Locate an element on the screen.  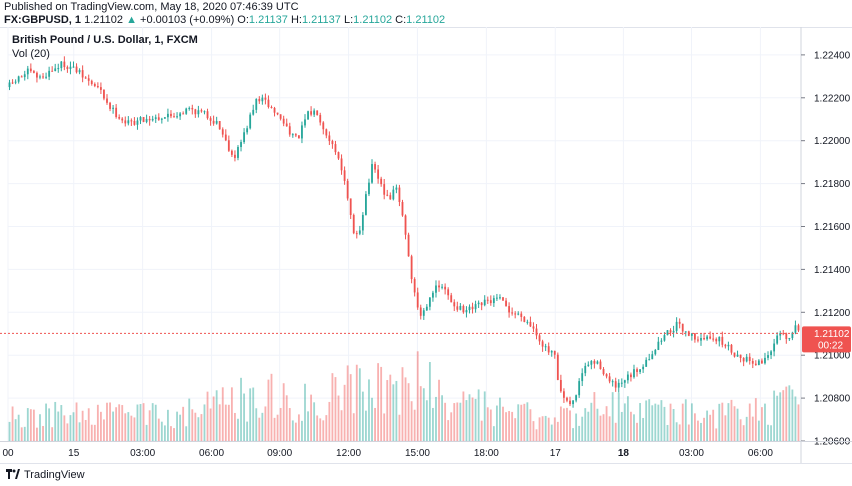
x-tick-label: 00 is located at coordinates (8, 453).